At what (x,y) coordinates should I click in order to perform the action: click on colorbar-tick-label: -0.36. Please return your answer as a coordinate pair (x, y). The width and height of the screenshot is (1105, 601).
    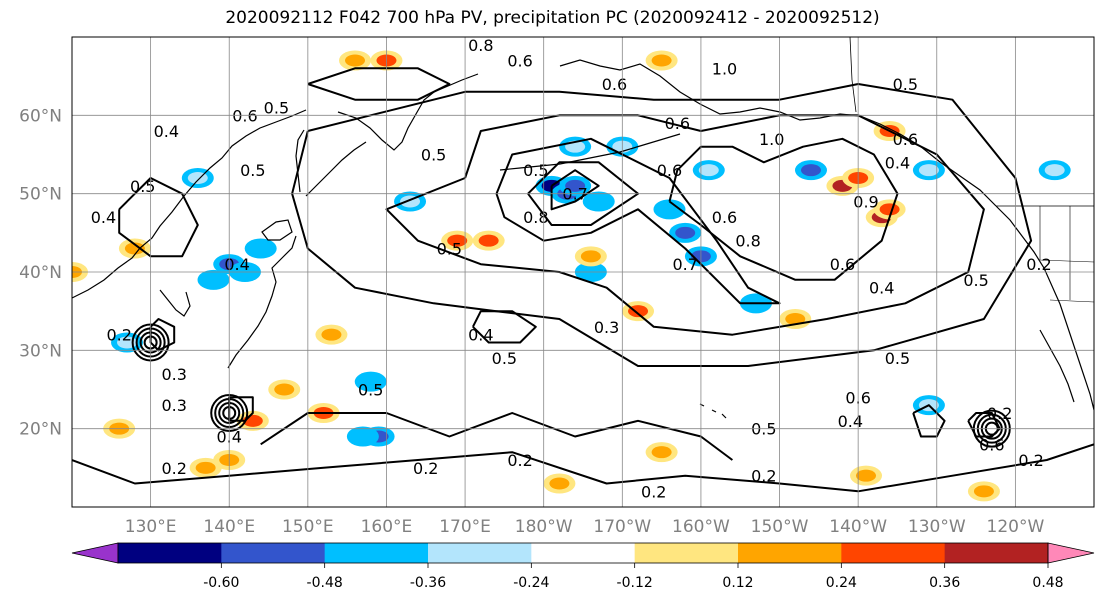
    Looking at the image, I should click on (428, 583).